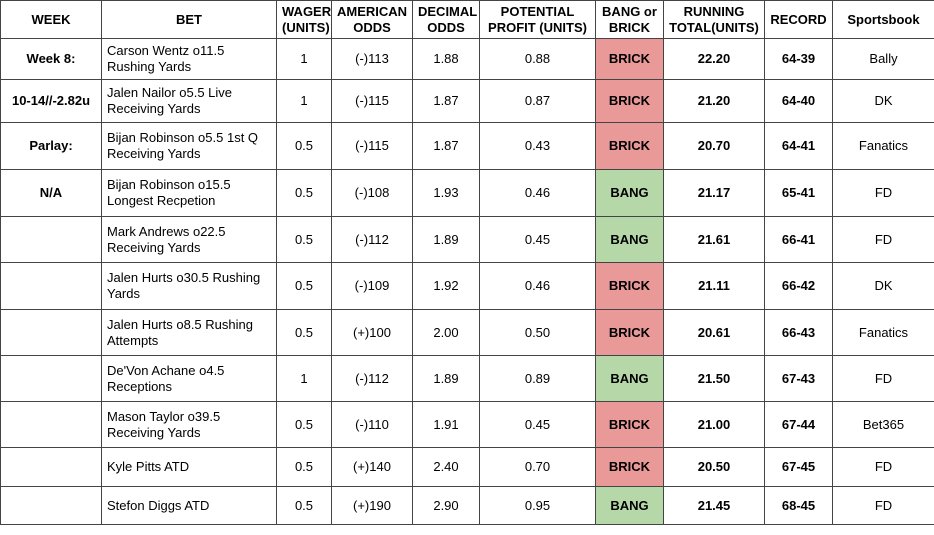  Describe the element at coordinates (883, 332) in the screenshot. I see `book-cell: Fanatics` at that location.